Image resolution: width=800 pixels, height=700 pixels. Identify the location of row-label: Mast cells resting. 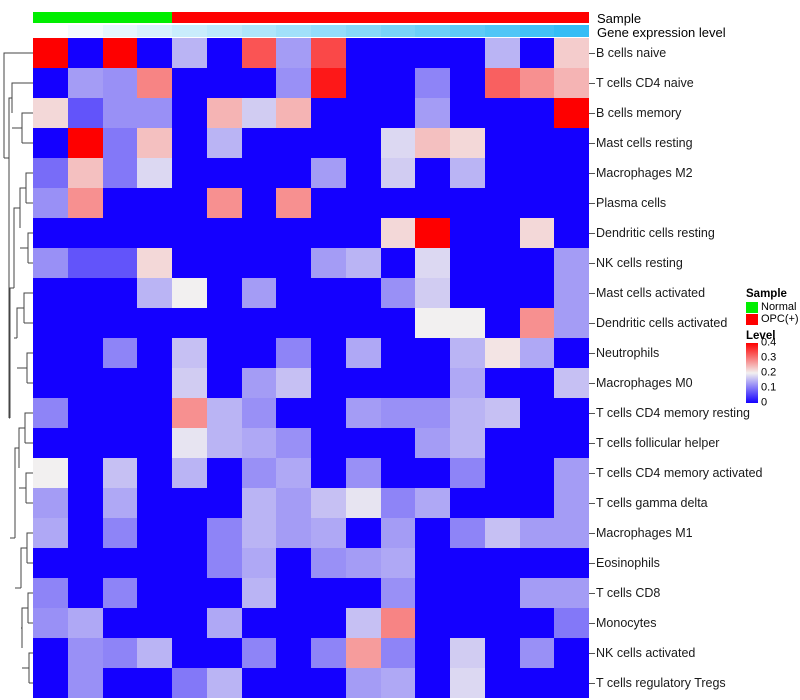
(644, 143).